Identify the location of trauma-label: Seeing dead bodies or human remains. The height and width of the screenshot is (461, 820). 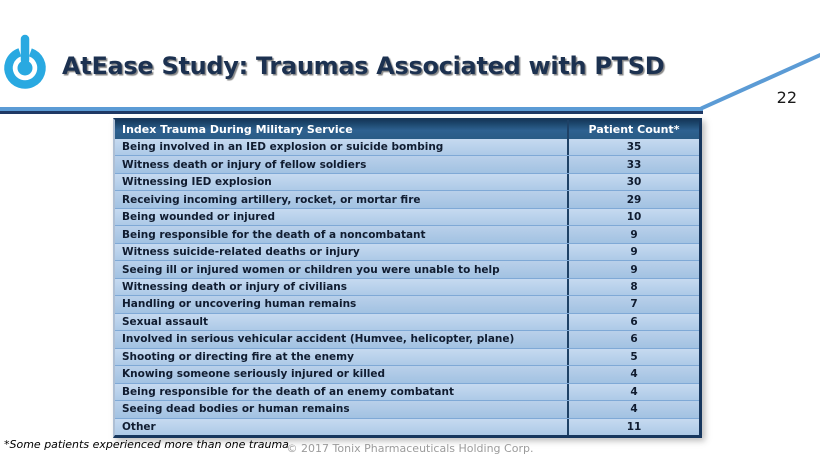
(236, 409).